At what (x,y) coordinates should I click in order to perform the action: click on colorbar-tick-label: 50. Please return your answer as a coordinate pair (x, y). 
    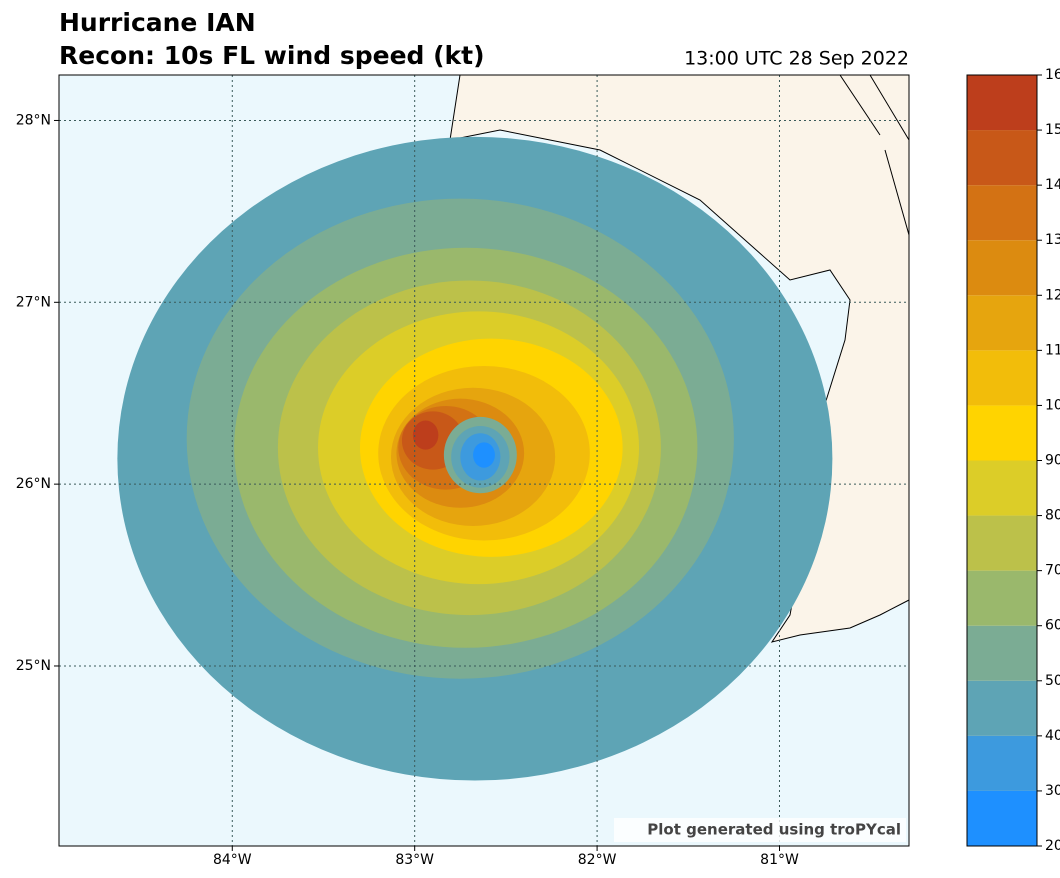
    Looking at the image, I should click on (1052, 681).